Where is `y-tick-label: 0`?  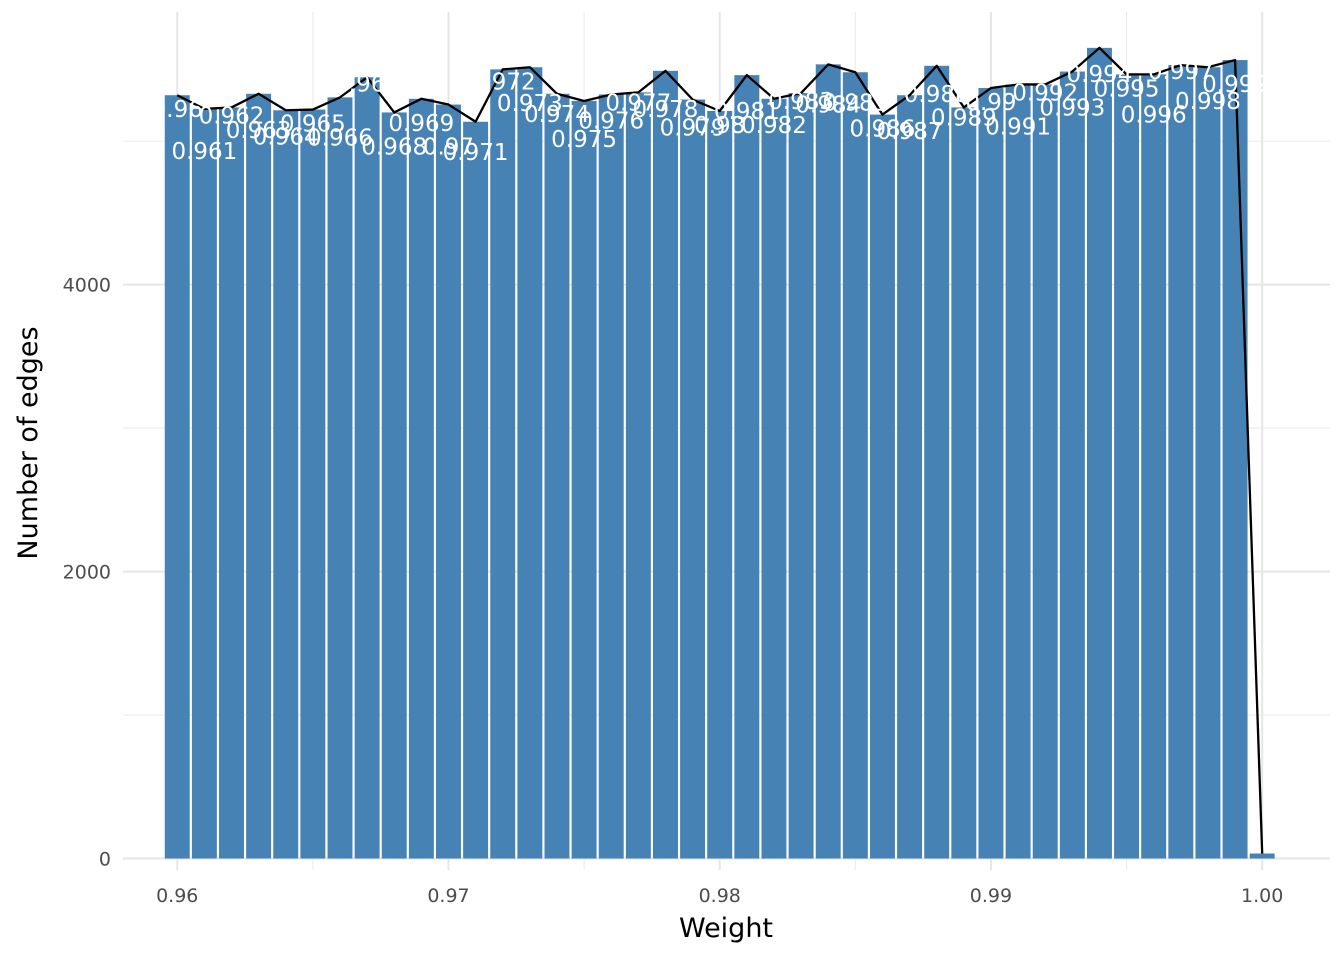 y-tick-label: 0 is located at coordinates (105, 860).